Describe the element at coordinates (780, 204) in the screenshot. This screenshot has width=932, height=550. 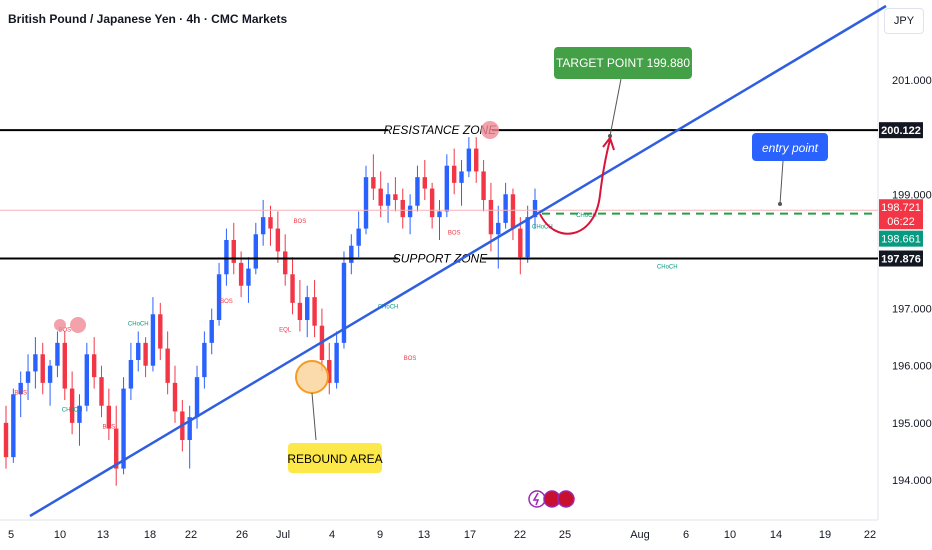
I see `entry-dot` at that location.